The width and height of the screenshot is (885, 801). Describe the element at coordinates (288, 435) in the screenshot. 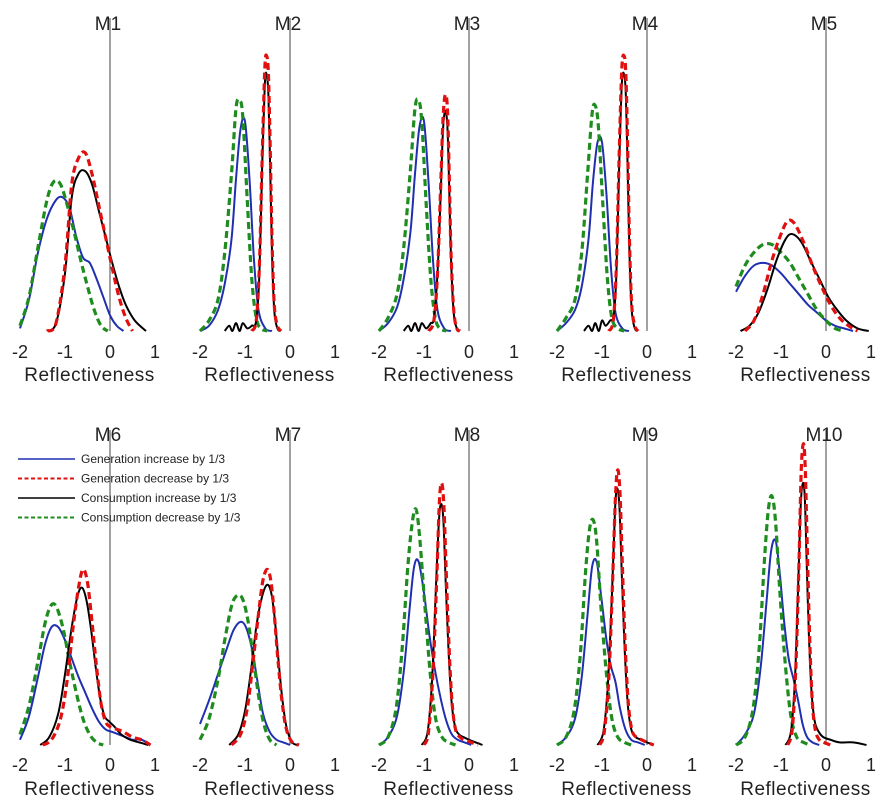

I see `panel-title: M7` at that location.